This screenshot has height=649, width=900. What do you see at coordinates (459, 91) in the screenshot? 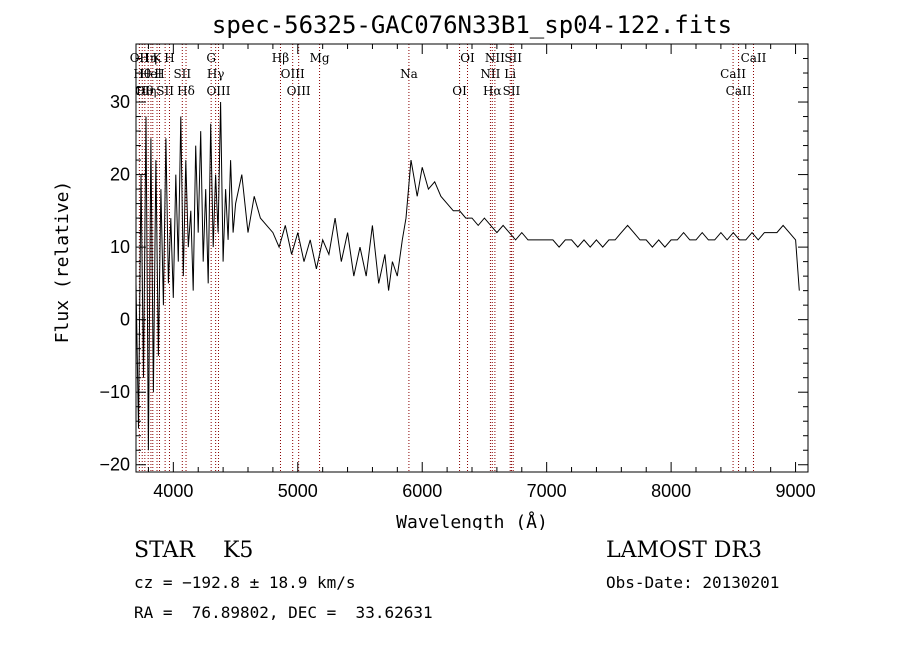
I see `line-label-20-0: OI` at bounding box center [459, 91].